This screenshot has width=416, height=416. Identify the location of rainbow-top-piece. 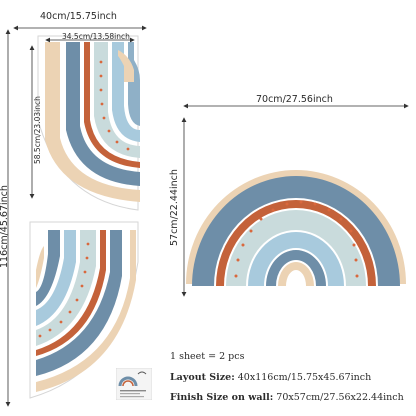
(92, 122).